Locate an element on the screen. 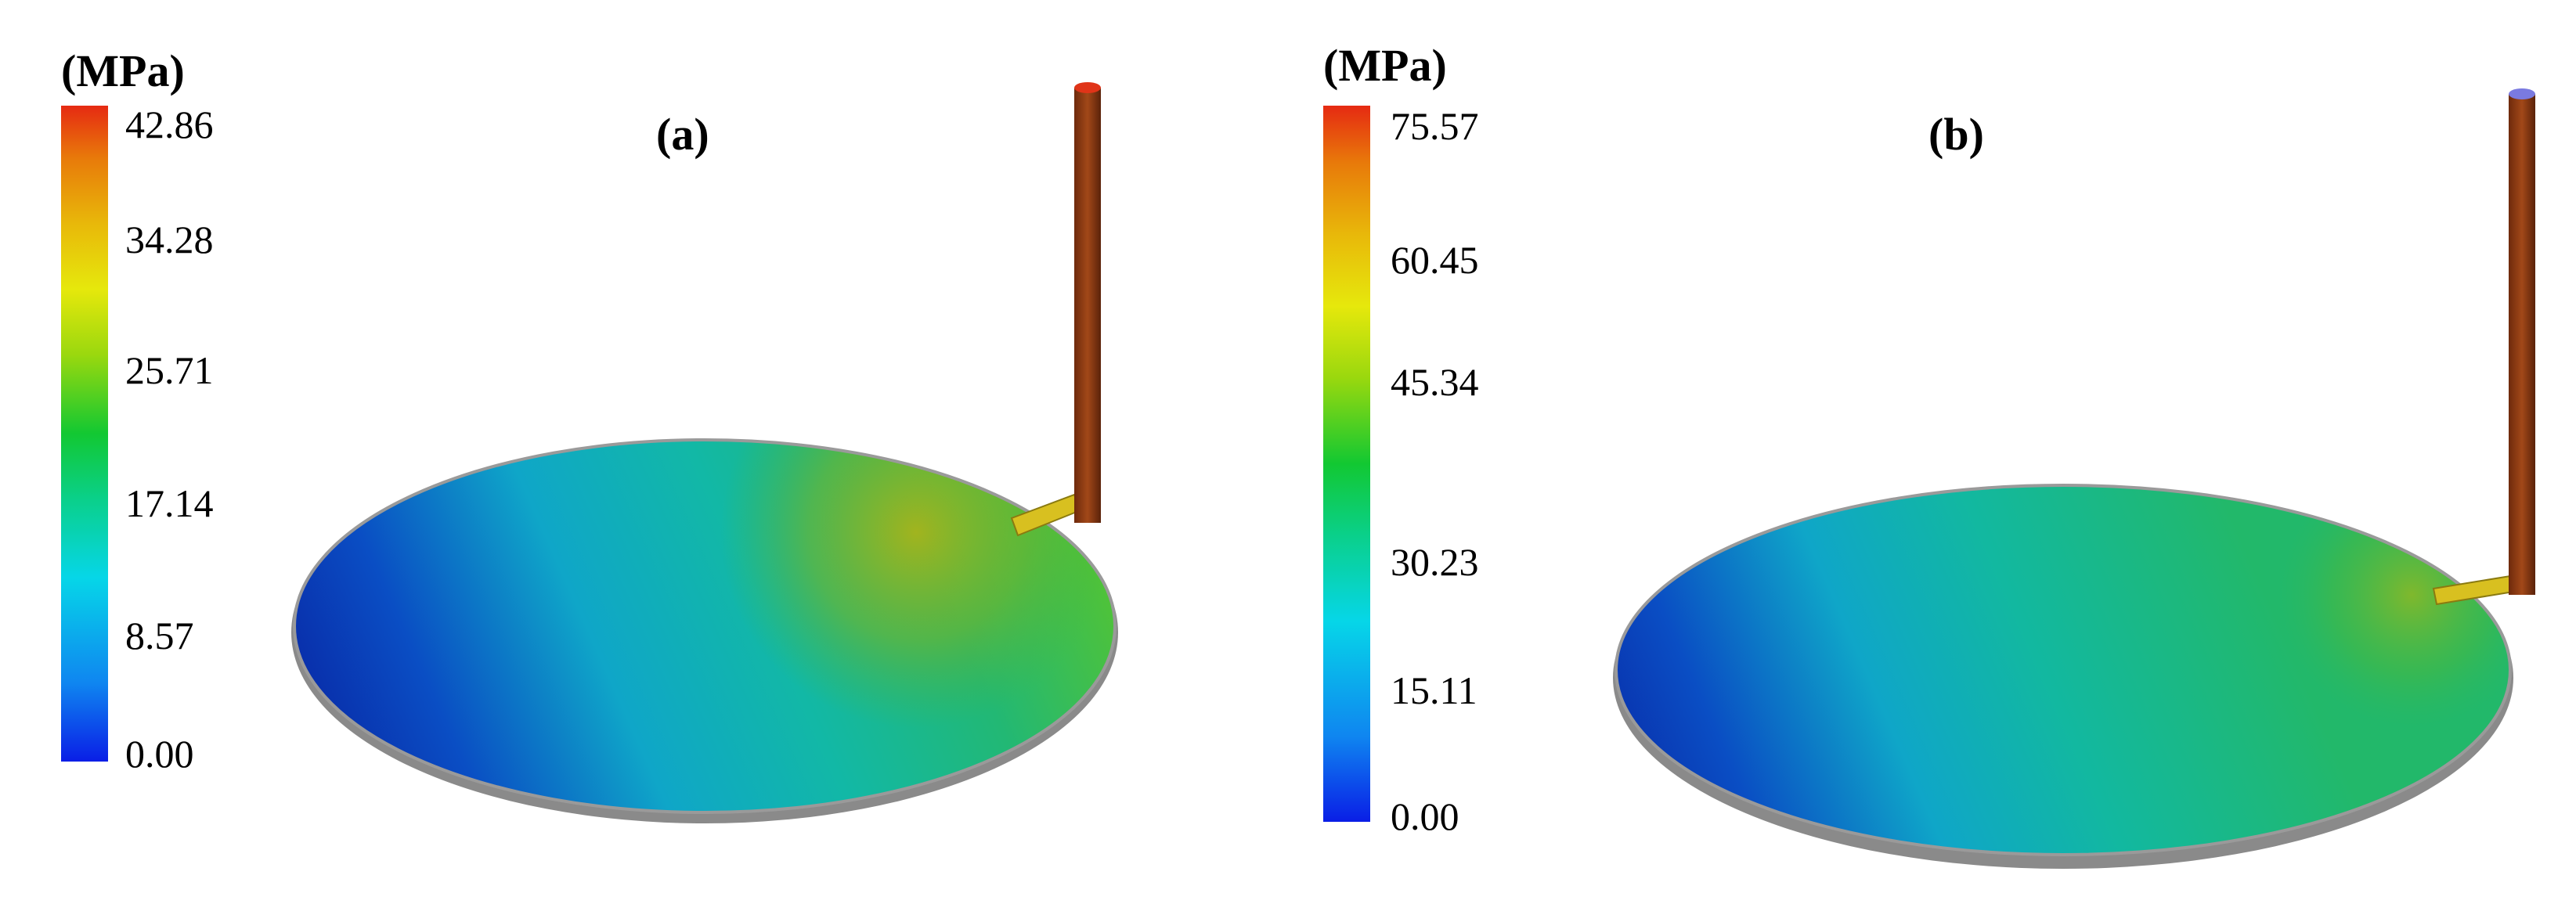  unit-label-a: (MPa) is located at coordinates (123, 70).